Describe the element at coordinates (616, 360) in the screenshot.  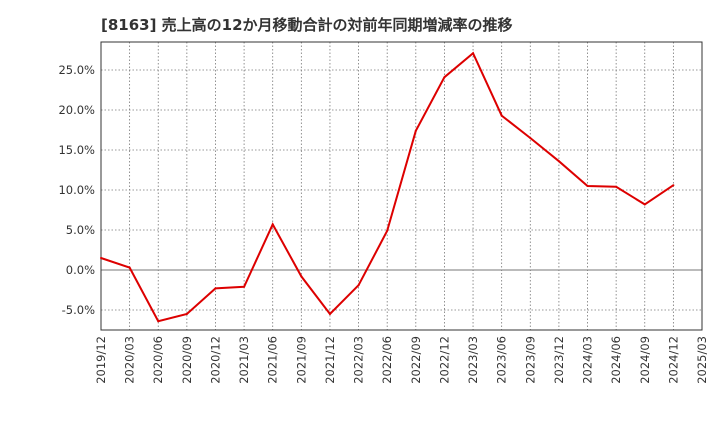
I see `x-tick-label: 2024/06` at that location.